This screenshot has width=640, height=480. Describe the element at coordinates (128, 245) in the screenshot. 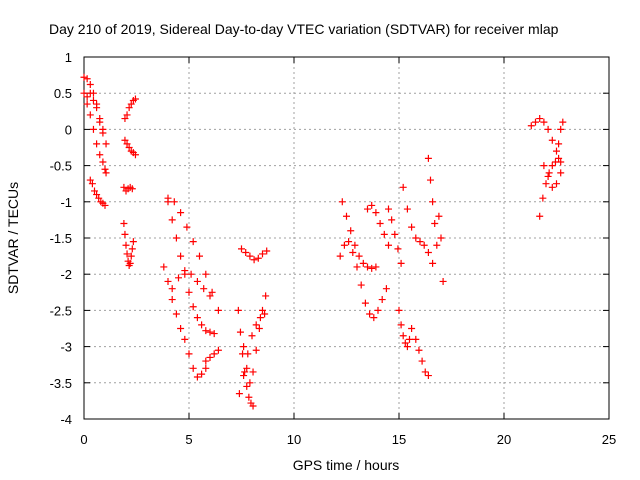

I see `series-arc-h` at that location.